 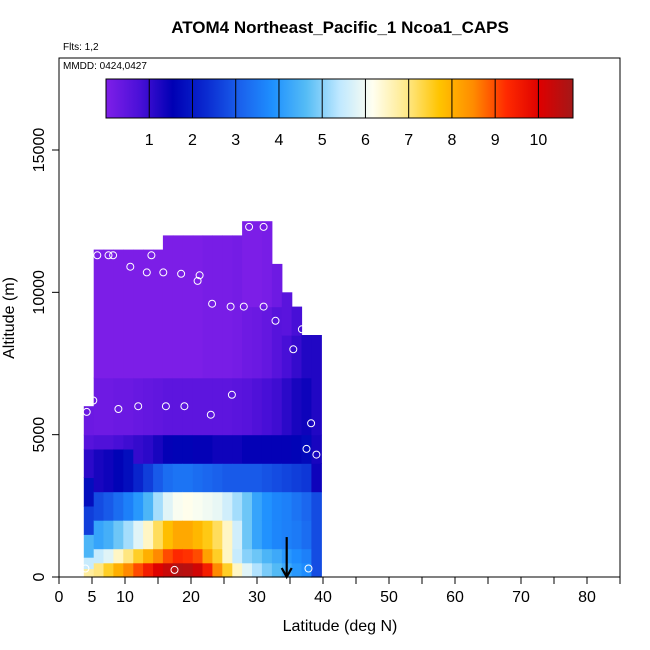 I want to click on x-tick-label: 30, so click(x=257, y=597).